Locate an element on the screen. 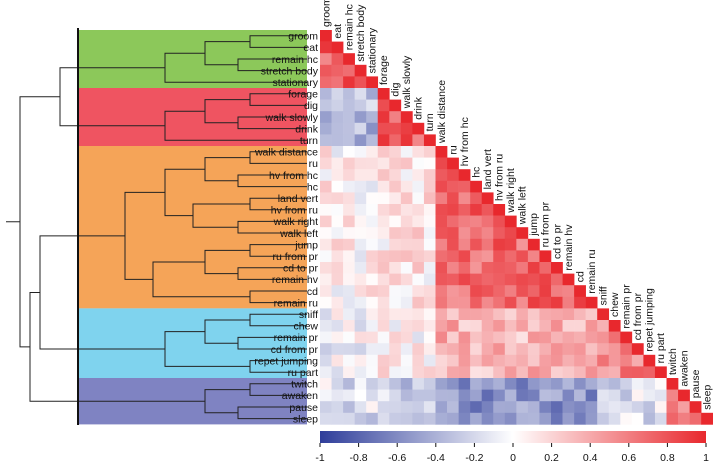  col-label-cd: cd is located at coordinates (580, 276).